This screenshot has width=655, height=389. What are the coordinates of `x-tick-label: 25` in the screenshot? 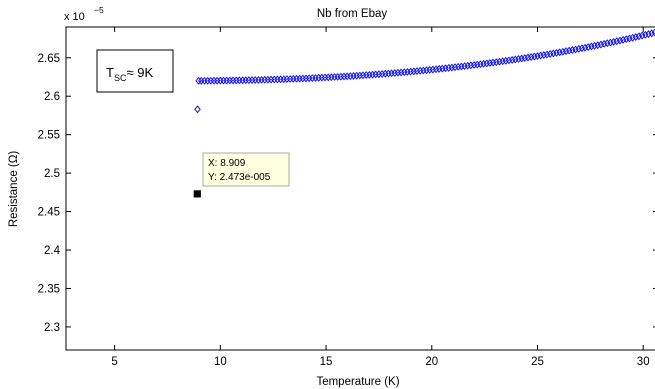 It's located at (537, 362).